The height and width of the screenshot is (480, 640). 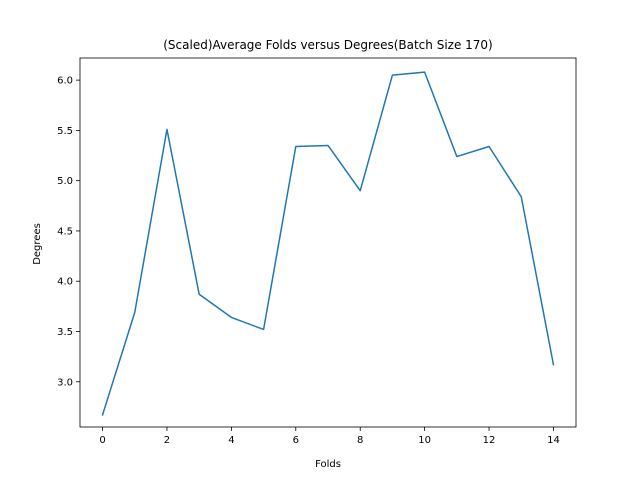 What do you see at coordinates (360, 440) in the screenshot?
I see `x-tick-label: 8` at bounding box center [360, 440].